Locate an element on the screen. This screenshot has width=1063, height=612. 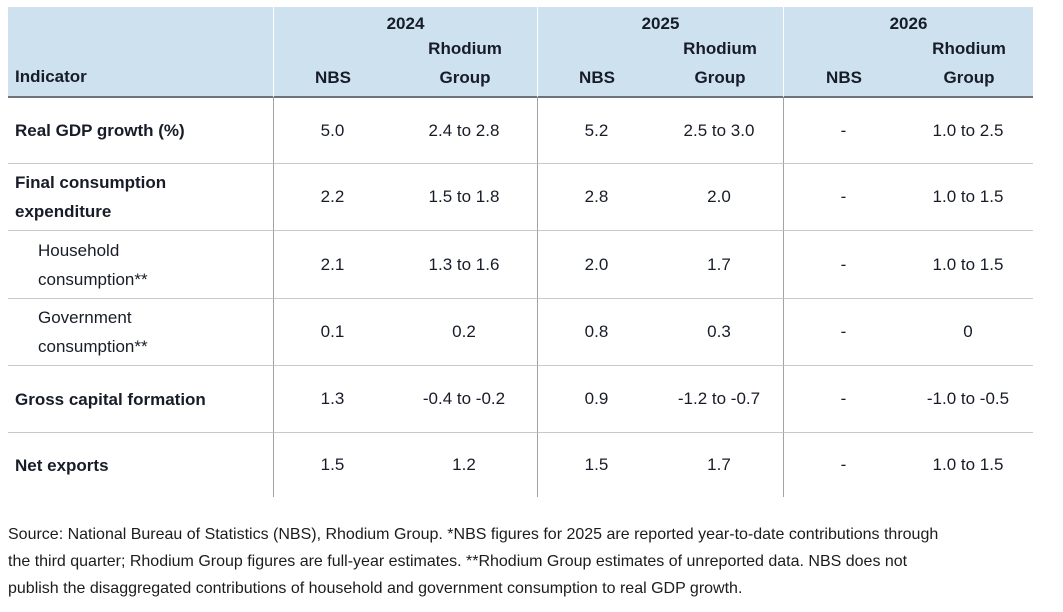
cell-2025-nbs: 2.8 is located at coordinates (596, 197).